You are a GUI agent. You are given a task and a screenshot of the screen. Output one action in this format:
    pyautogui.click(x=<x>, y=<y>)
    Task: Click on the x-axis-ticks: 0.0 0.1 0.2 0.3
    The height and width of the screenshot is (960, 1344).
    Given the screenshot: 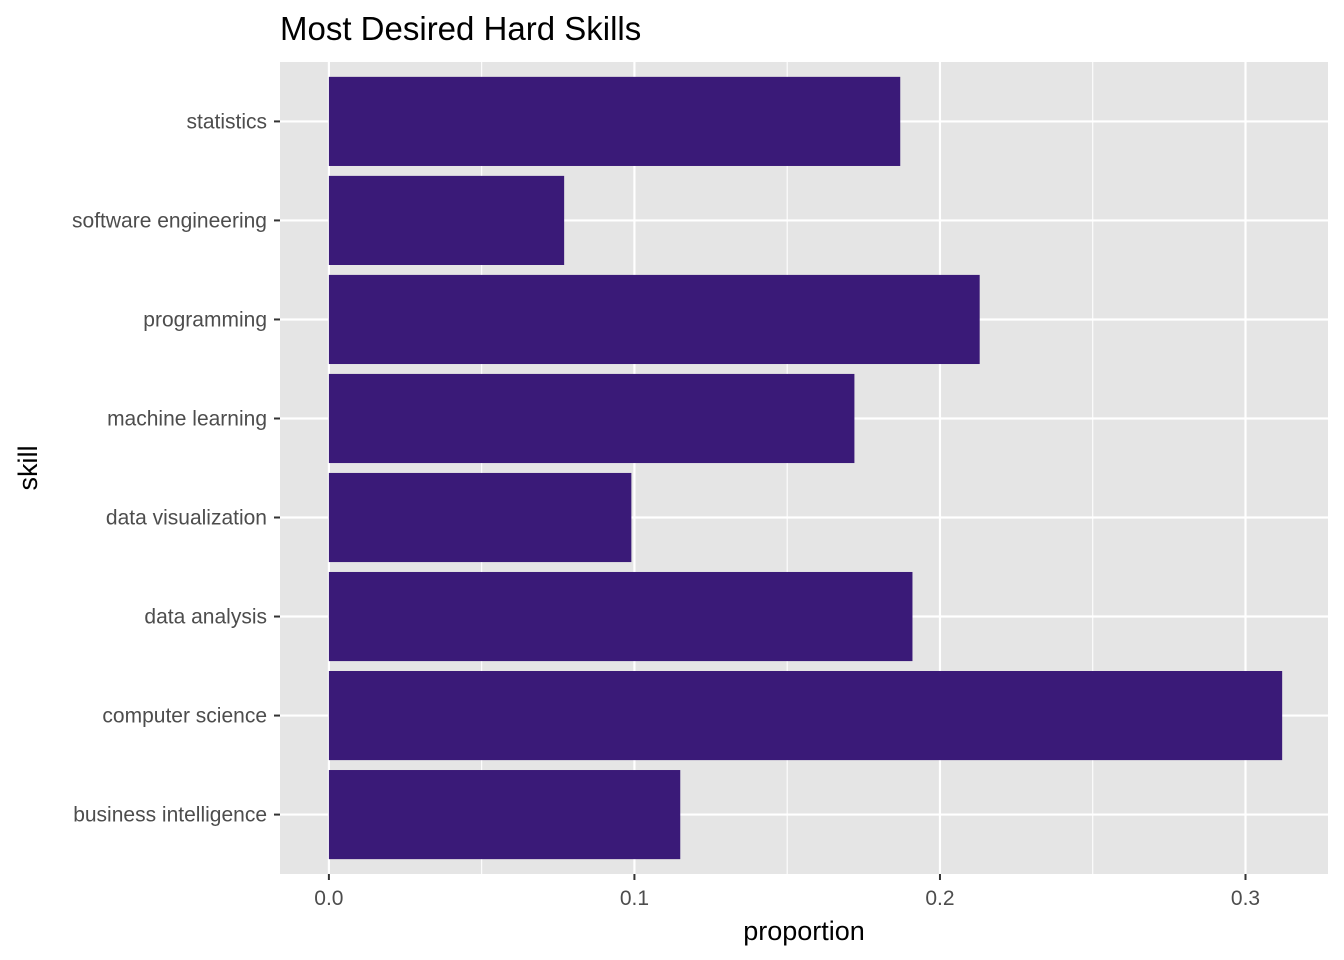 What is the action you would take?
    pyautogui.click(x=787, y=892)
    